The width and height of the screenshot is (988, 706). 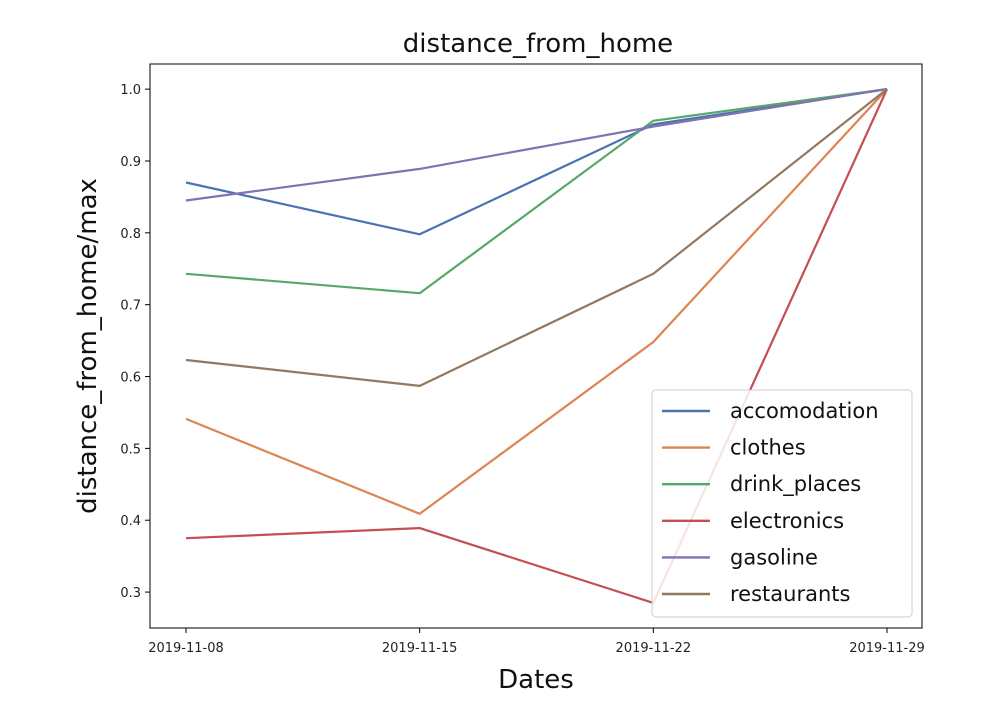 What do you see at coordinates (790, 594) in the screenshot?
I see `legend-label: restaurants` at bounding box center [790, 594].